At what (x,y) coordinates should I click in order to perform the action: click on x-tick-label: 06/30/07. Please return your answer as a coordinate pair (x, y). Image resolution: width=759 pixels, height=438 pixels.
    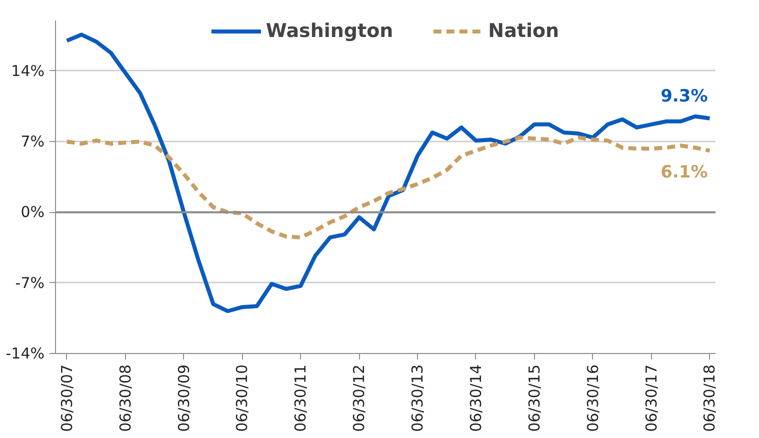
    Looking at the image, I should click on (67, 398).